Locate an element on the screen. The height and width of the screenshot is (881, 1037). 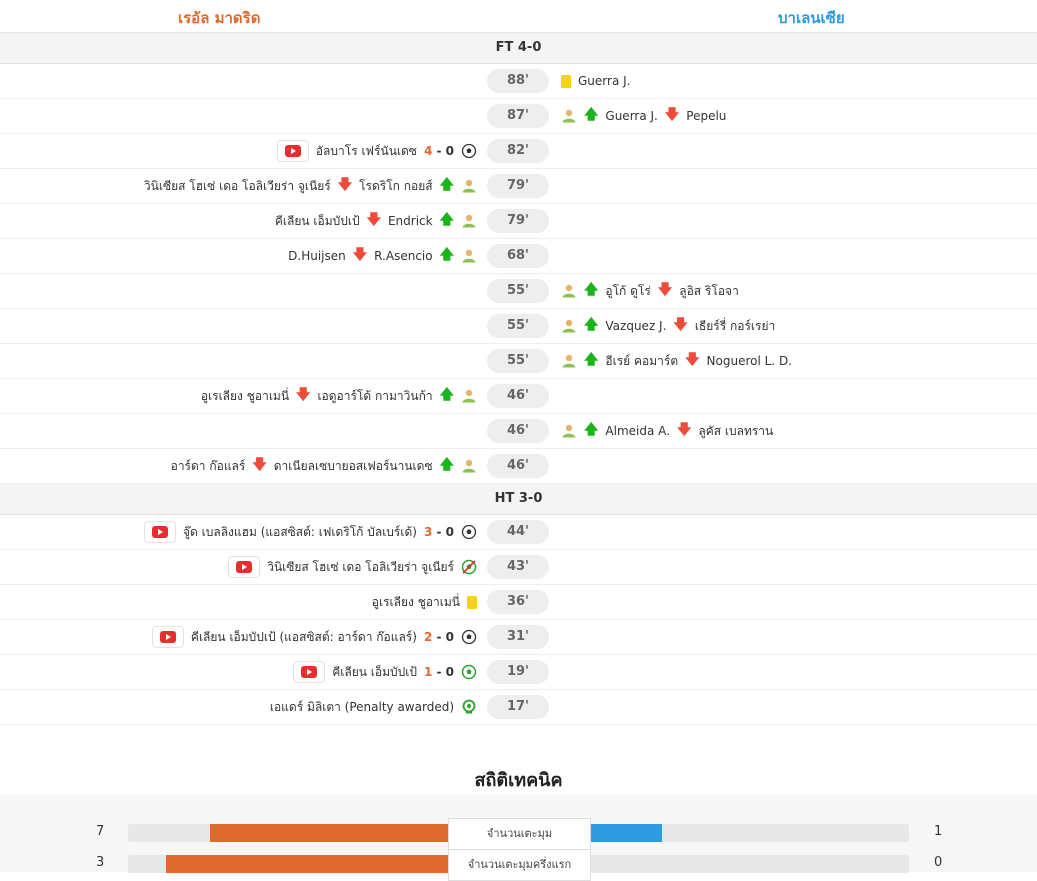
stat-bar-home is located at coordinates (364, 833).